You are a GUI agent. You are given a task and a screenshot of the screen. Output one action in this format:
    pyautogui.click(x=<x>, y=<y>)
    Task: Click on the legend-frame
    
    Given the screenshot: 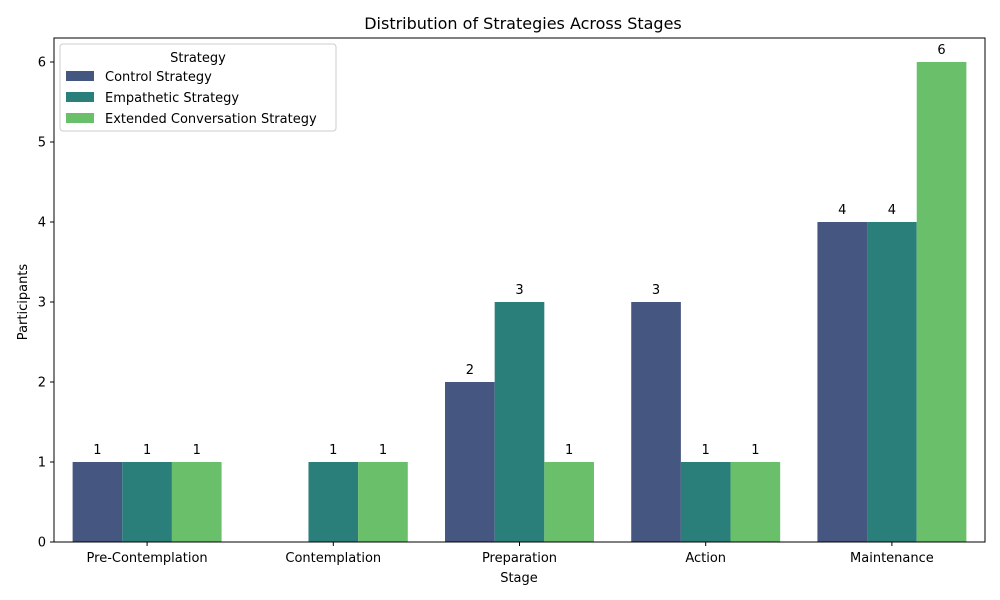 What is the action you would take?
    pyautogui.click(x=198, y=87)
    